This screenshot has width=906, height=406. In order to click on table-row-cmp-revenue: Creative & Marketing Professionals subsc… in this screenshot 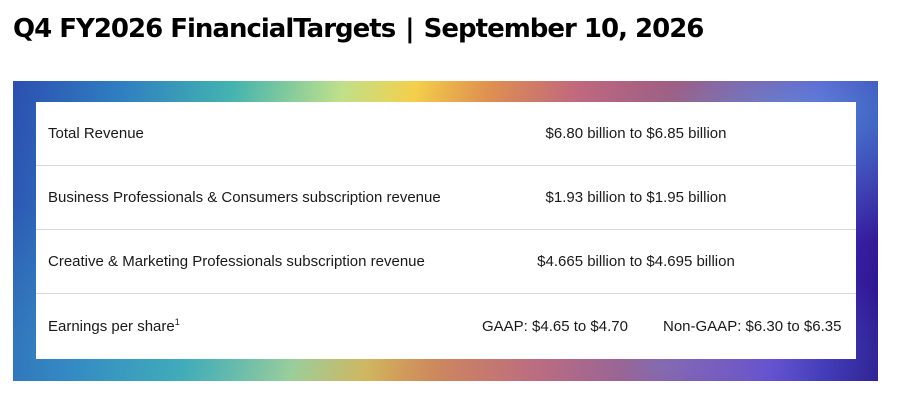, I will do `click(446, 262)`.